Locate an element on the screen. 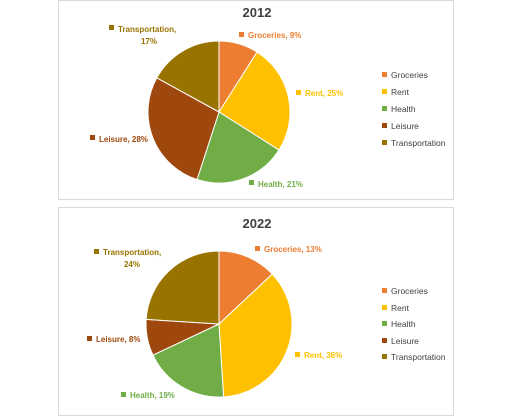 Image resolution: width=512 pixels, height=418 pixels. pie-slice-groceries is located at coordinates (245, 288).